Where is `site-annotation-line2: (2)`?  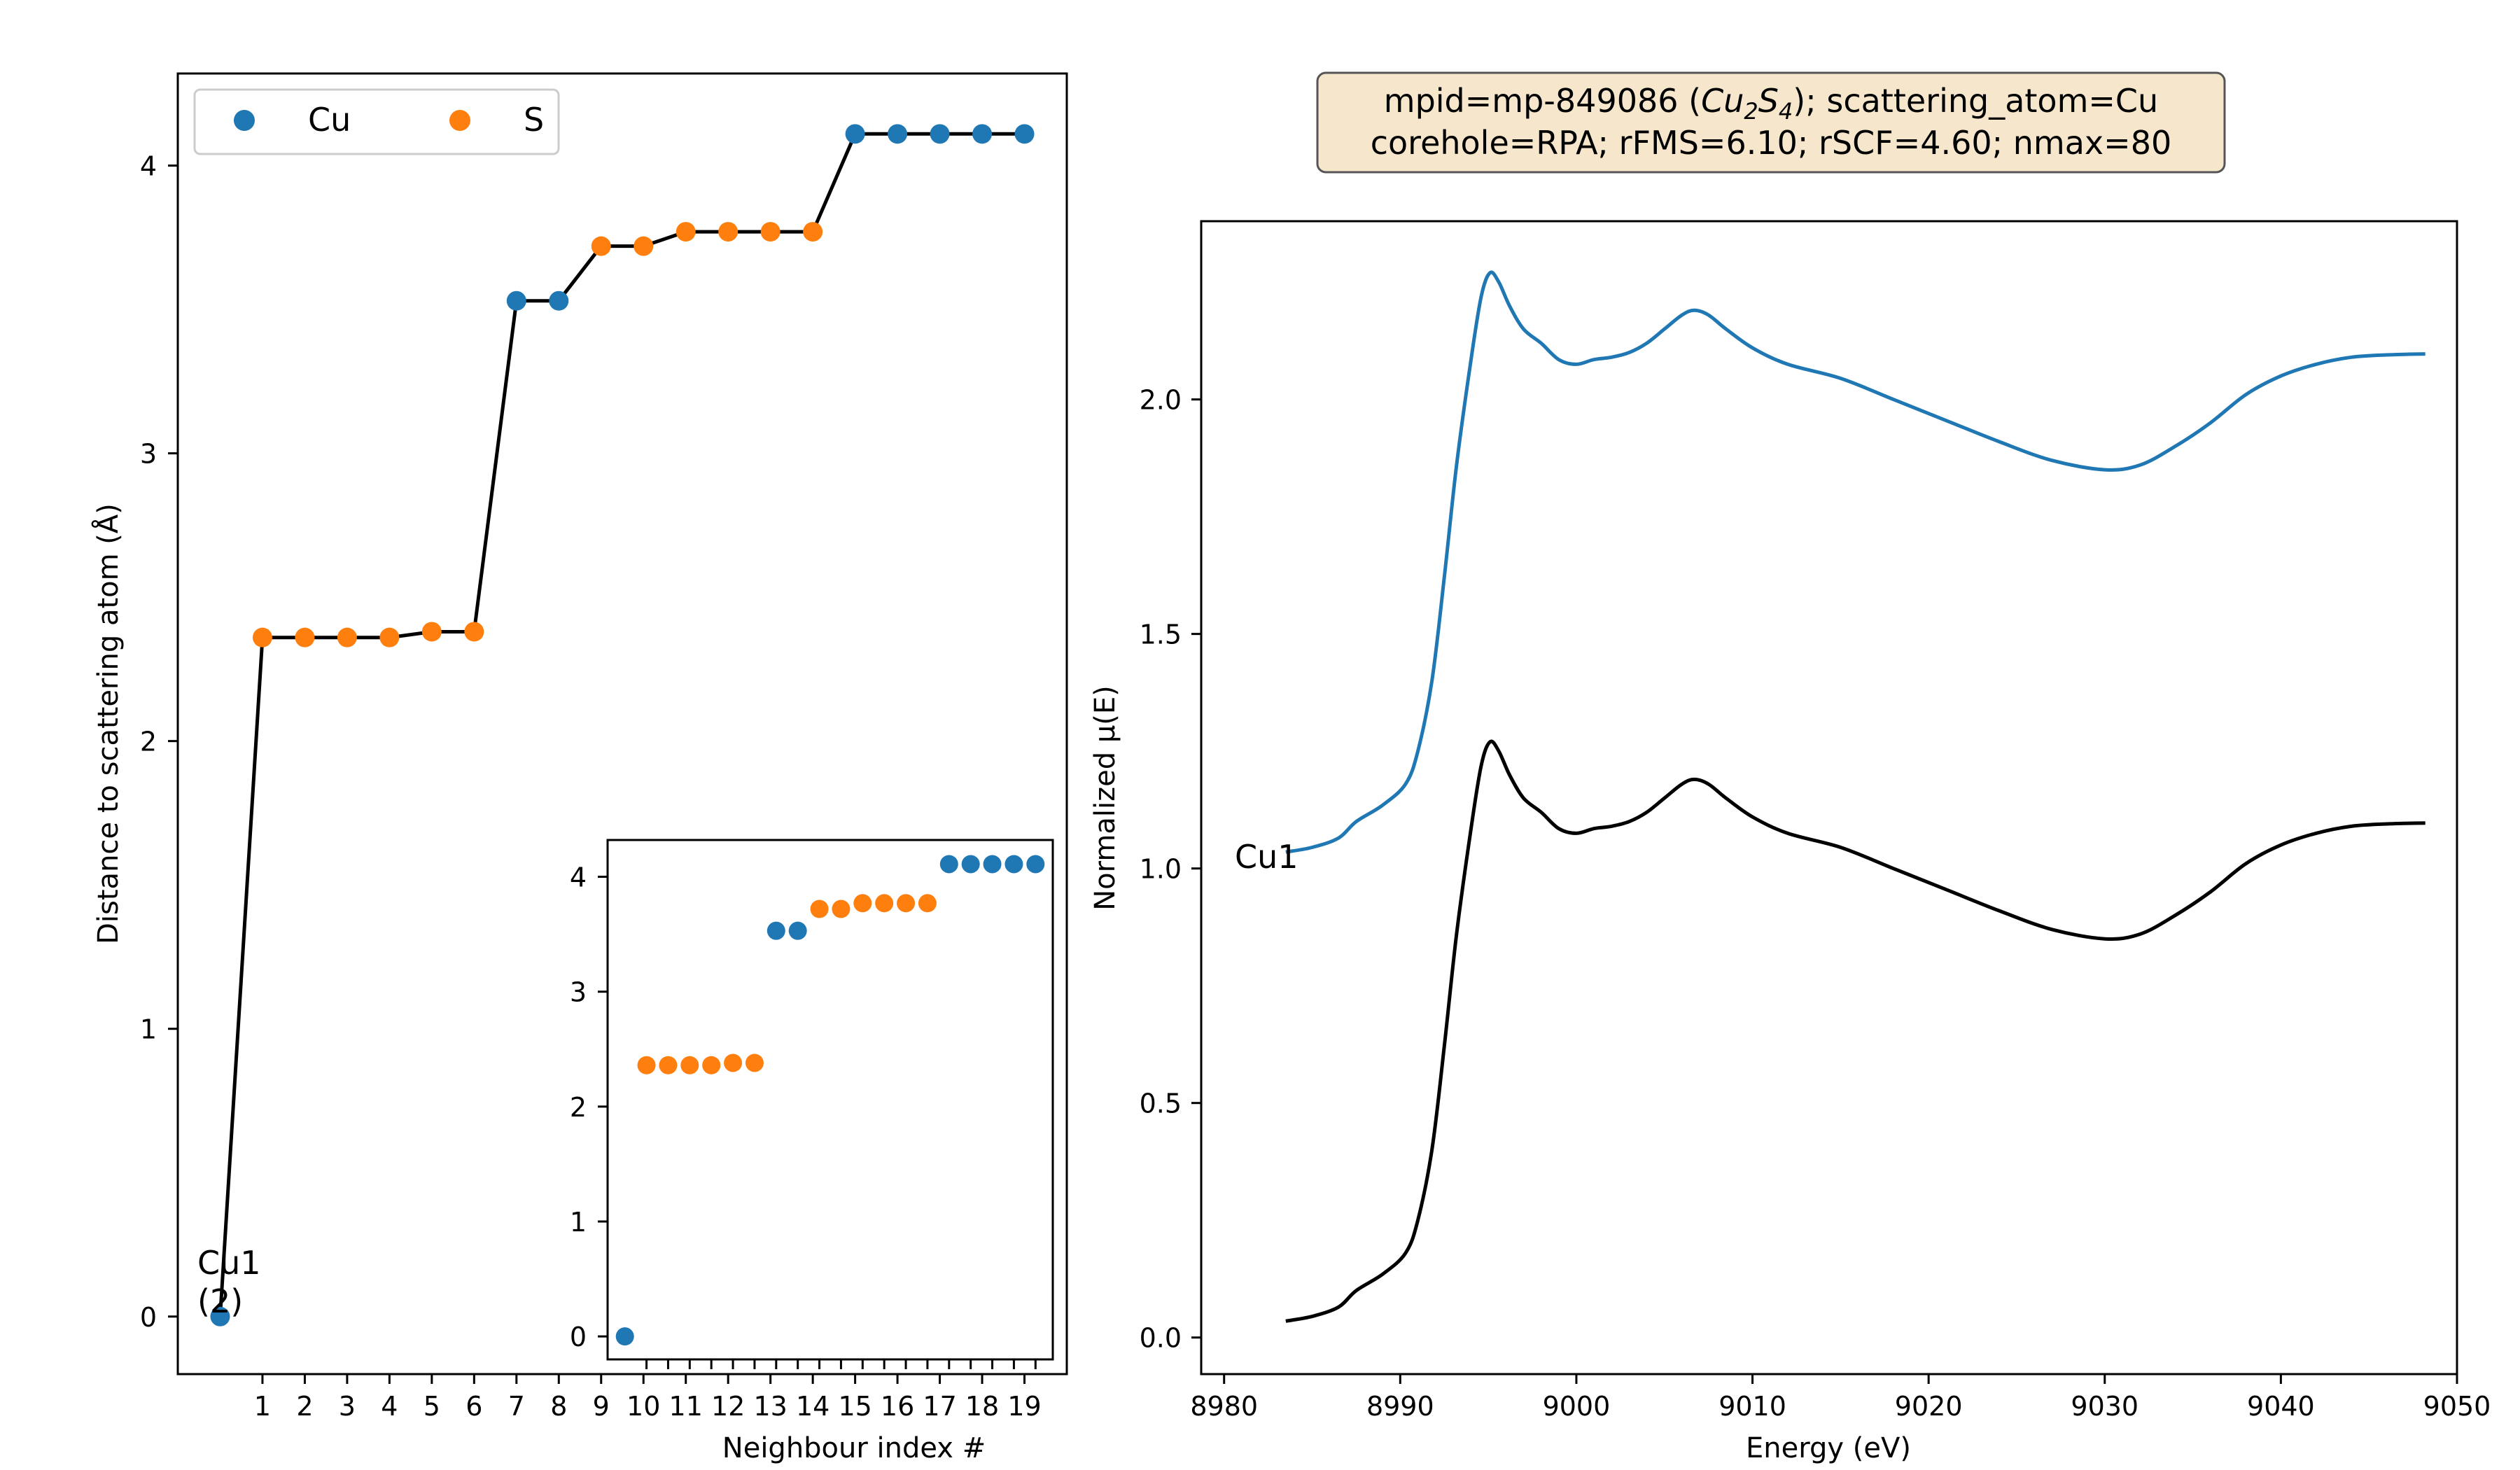 site-annotation-line2: (2) is located at coordinates (220, 1301).